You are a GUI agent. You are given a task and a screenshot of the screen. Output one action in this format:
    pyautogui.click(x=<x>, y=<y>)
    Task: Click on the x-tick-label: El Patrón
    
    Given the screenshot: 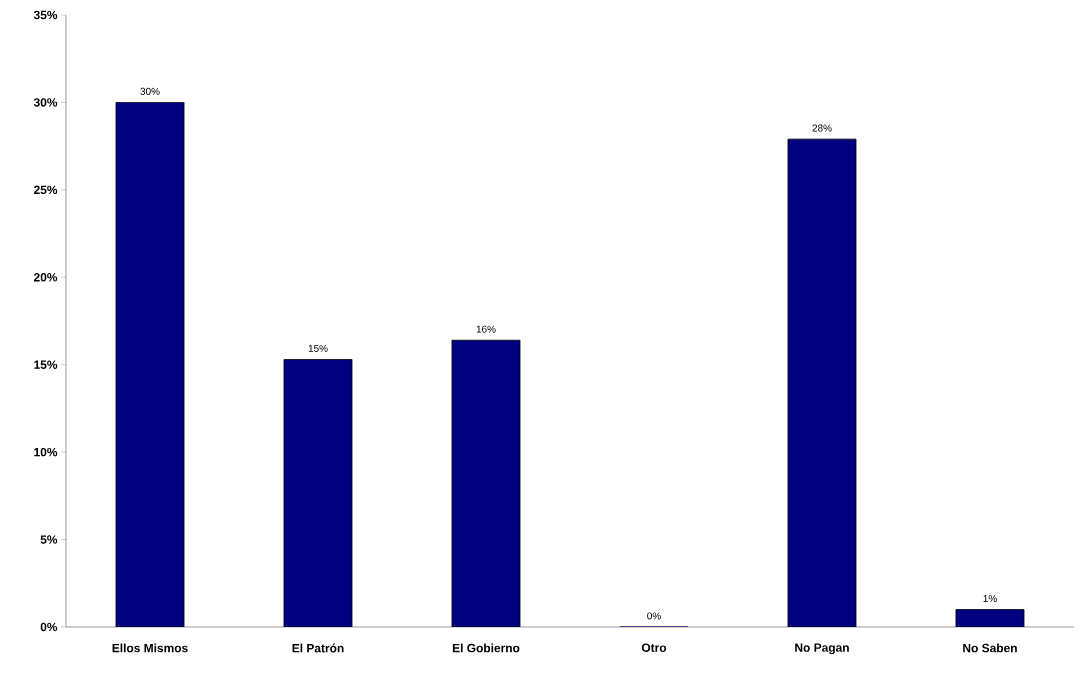 What is the action you would take?
    pyautogui.click(x=318, y=648)
    